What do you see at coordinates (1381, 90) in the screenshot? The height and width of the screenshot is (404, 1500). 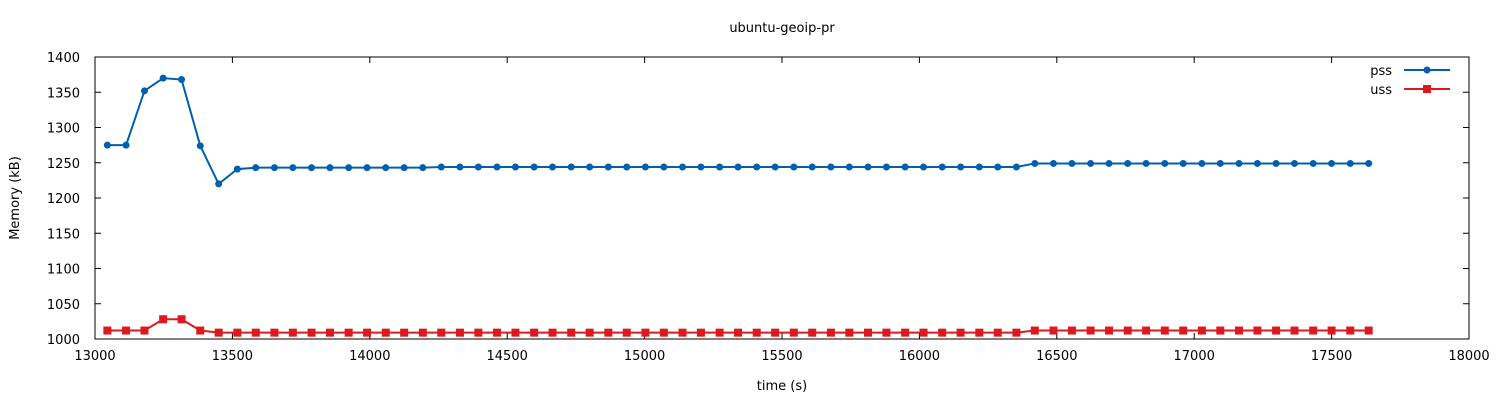 I see `legend-label-uss: uss` at bounding box center [1381, 90].